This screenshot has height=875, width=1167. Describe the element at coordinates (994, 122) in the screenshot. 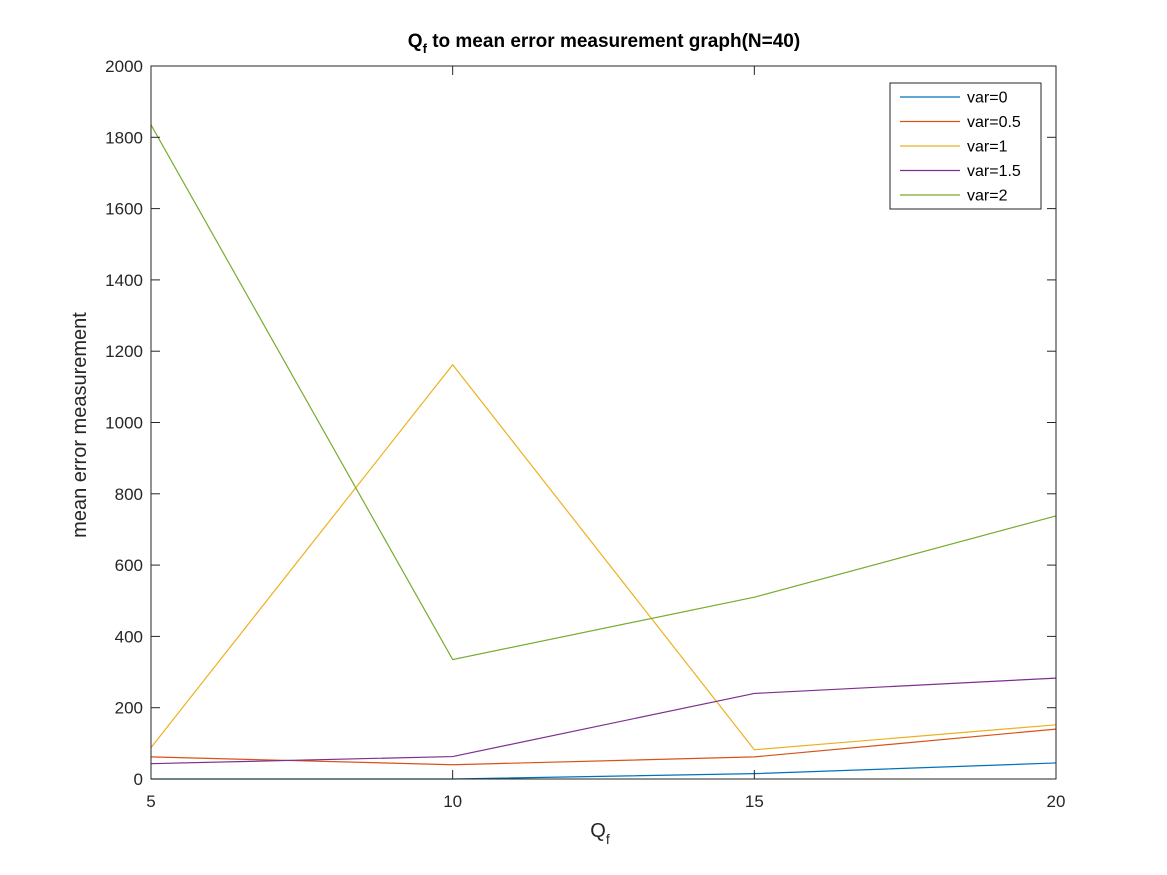

I see `legend-label: var=0.5` at that location.